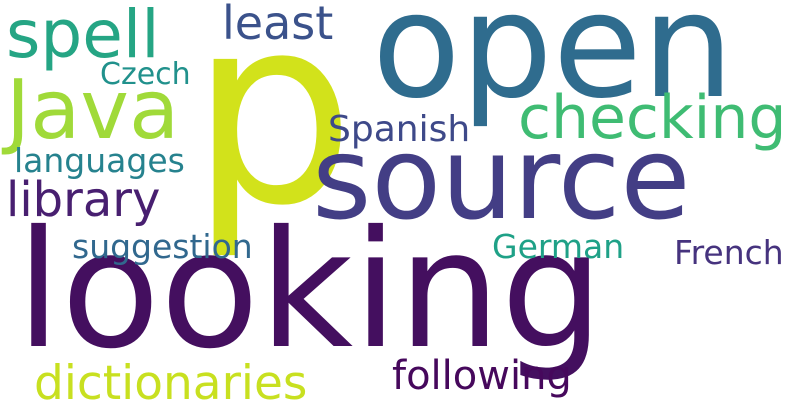  What do you see at coordinates (278, 25) in the screenshot?
I see `word-least: least` at bounding box center [278, 25].